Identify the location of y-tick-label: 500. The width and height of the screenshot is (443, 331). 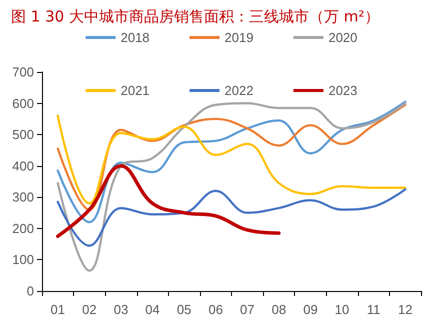
(23, 134).